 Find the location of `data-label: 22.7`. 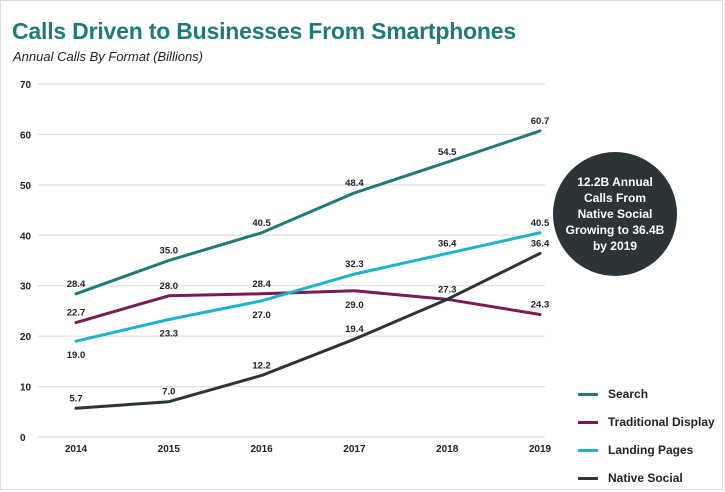

data-label: 22.7 is located at coordinates (76, 313).